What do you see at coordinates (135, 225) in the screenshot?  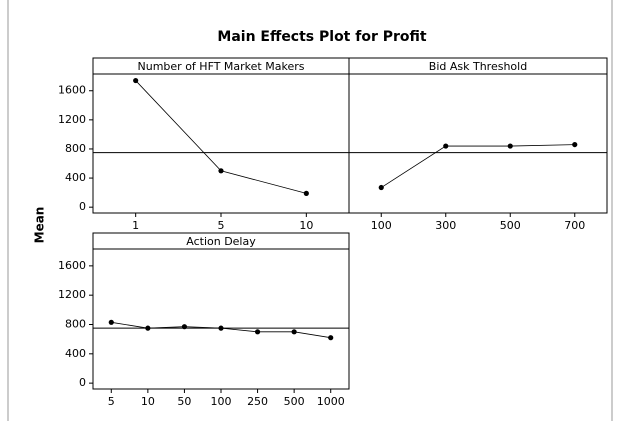 I see `x-tick-label: 1` at bounding box center [135, 225].